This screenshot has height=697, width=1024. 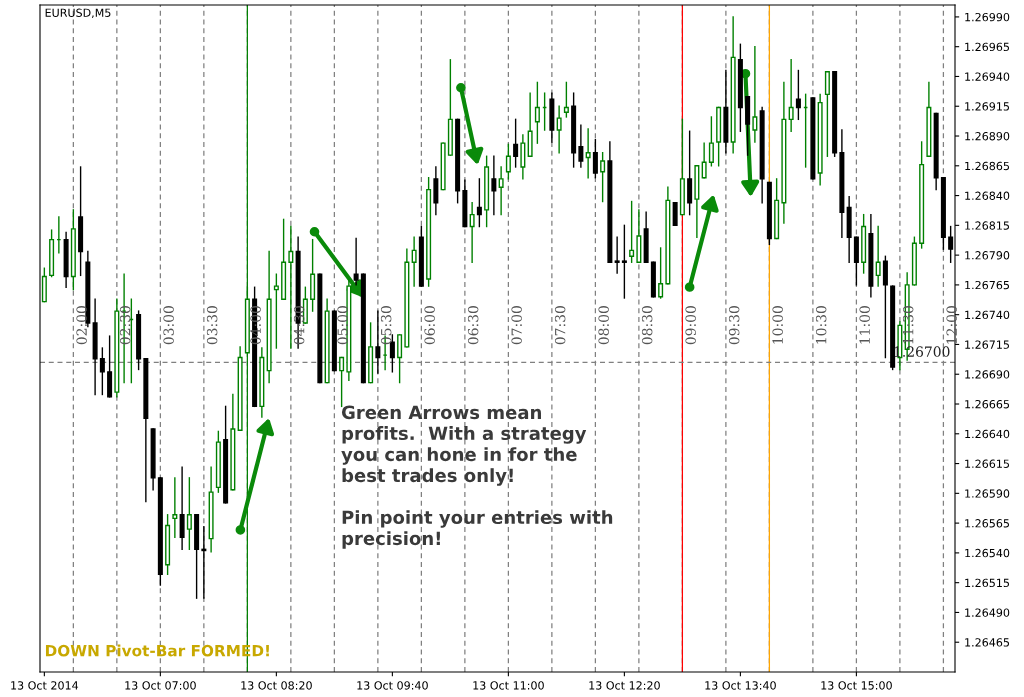 What do you see at coordinates (987, 553) in the screenshot?
I see `y-tick-label: 1.26540` at bounding box center [987, 553].